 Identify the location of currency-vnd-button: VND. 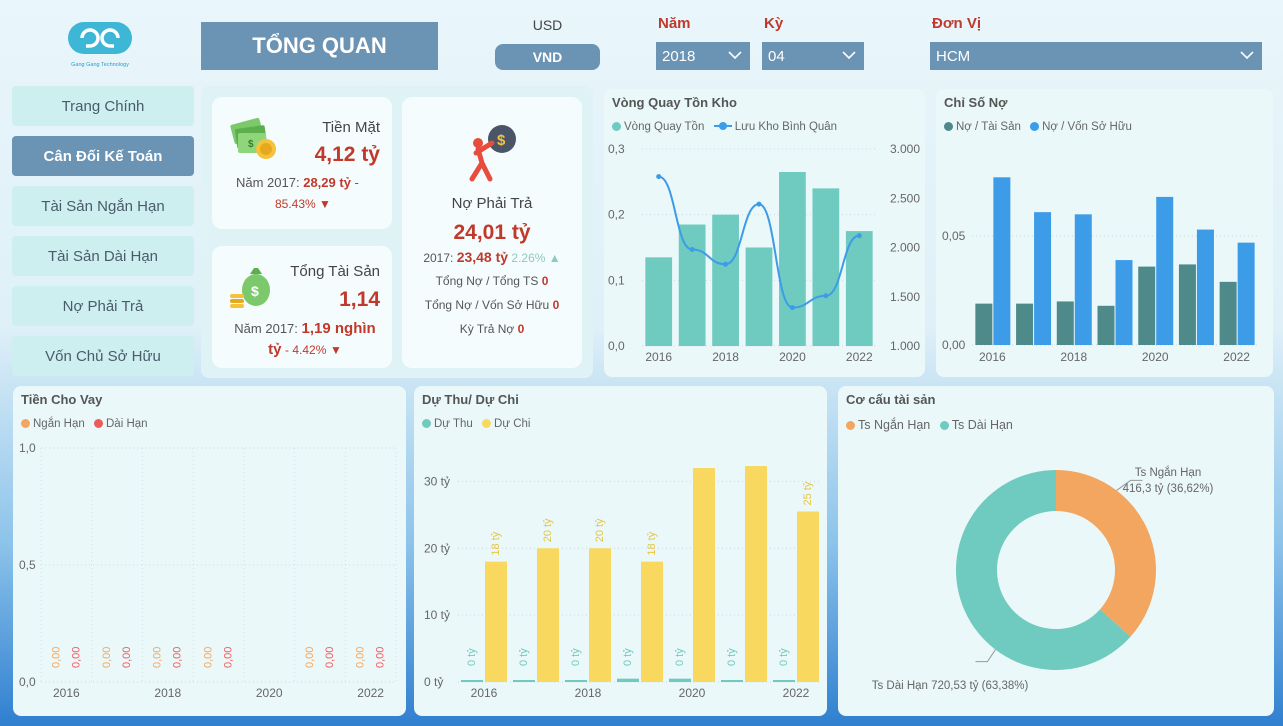
(547, 57).